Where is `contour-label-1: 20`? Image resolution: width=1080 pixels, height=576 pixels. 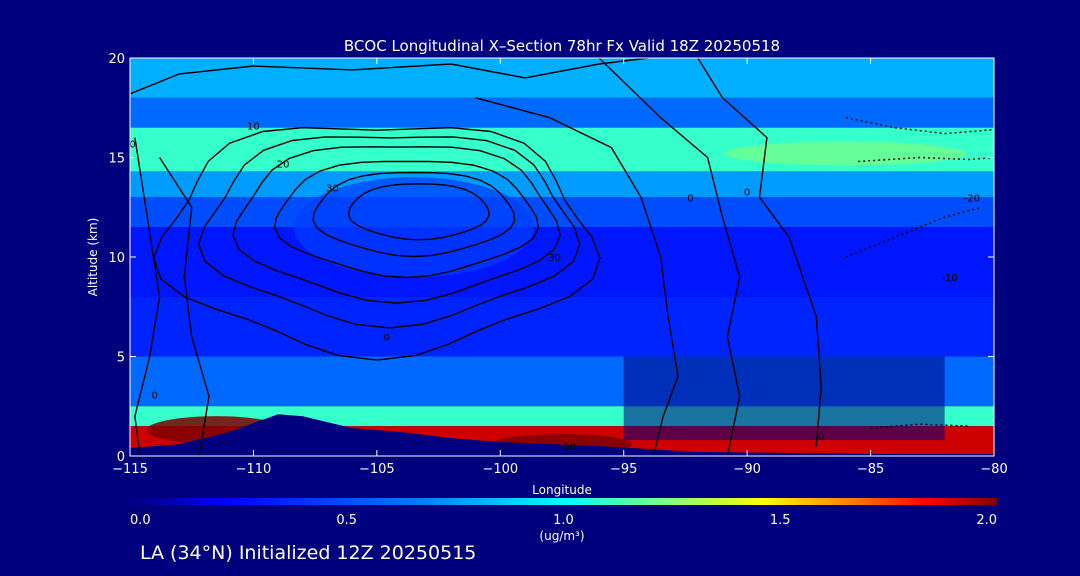 contour-label-1: 20 is located at coordinates (283, 164).